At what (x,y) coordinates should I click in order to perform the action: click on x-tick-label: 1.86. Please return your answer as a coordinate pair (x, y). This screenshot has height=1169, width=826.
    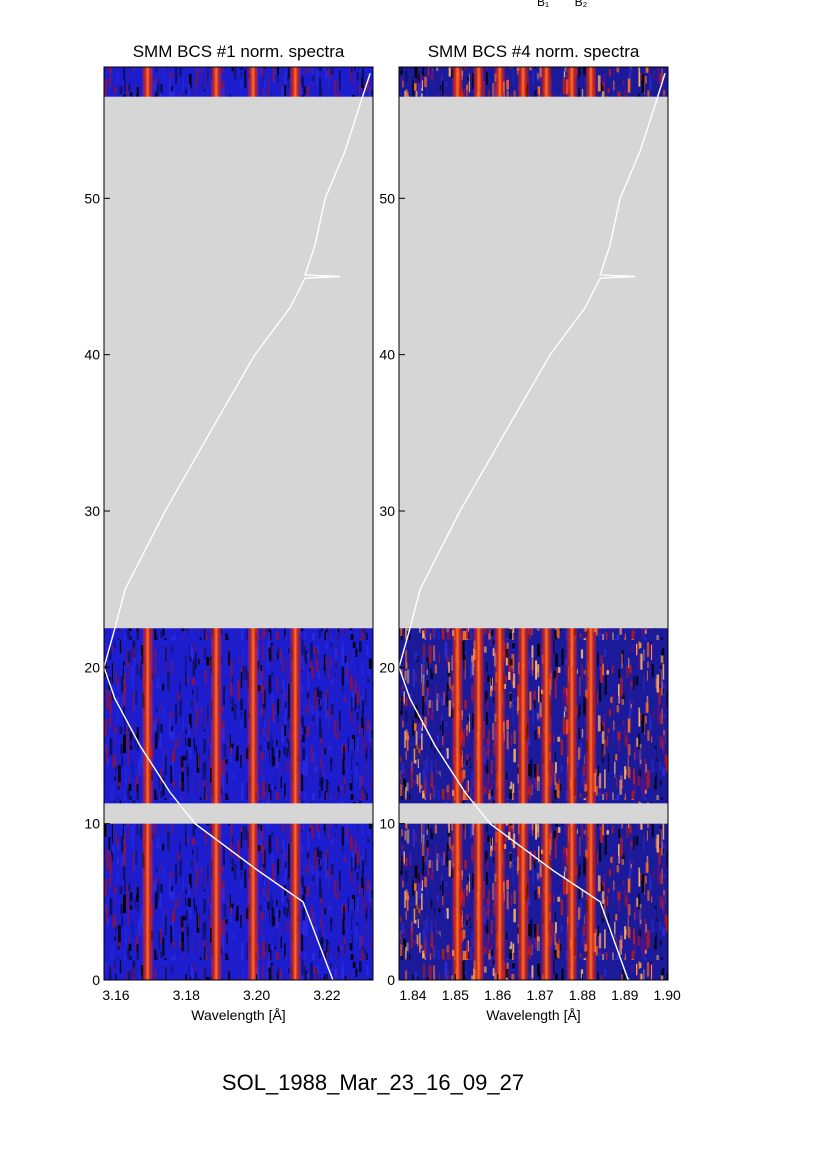
    Looking at the image, I should click on (497, 995).